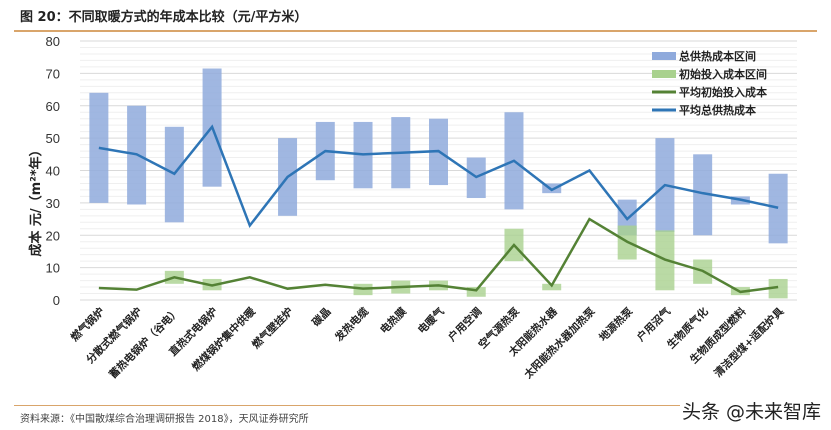  What do you see at coordinates (53, 73) in the screenshot?
I see `y-tick-label: 70` at bounding box center [53, 73].